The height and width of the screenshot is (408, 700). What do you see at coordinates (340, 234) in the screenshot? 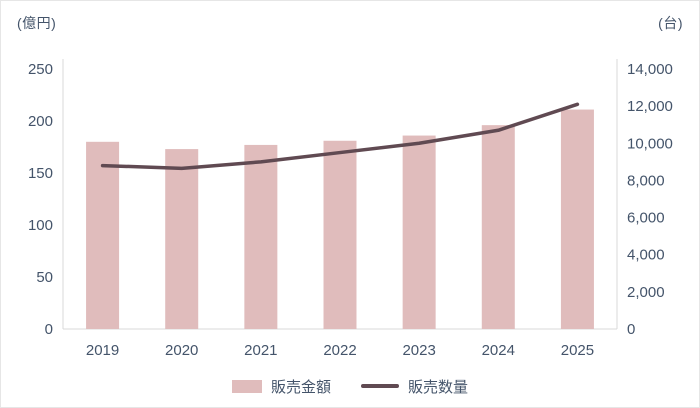
I see `bar-2022` at bounding box center [340, 234].